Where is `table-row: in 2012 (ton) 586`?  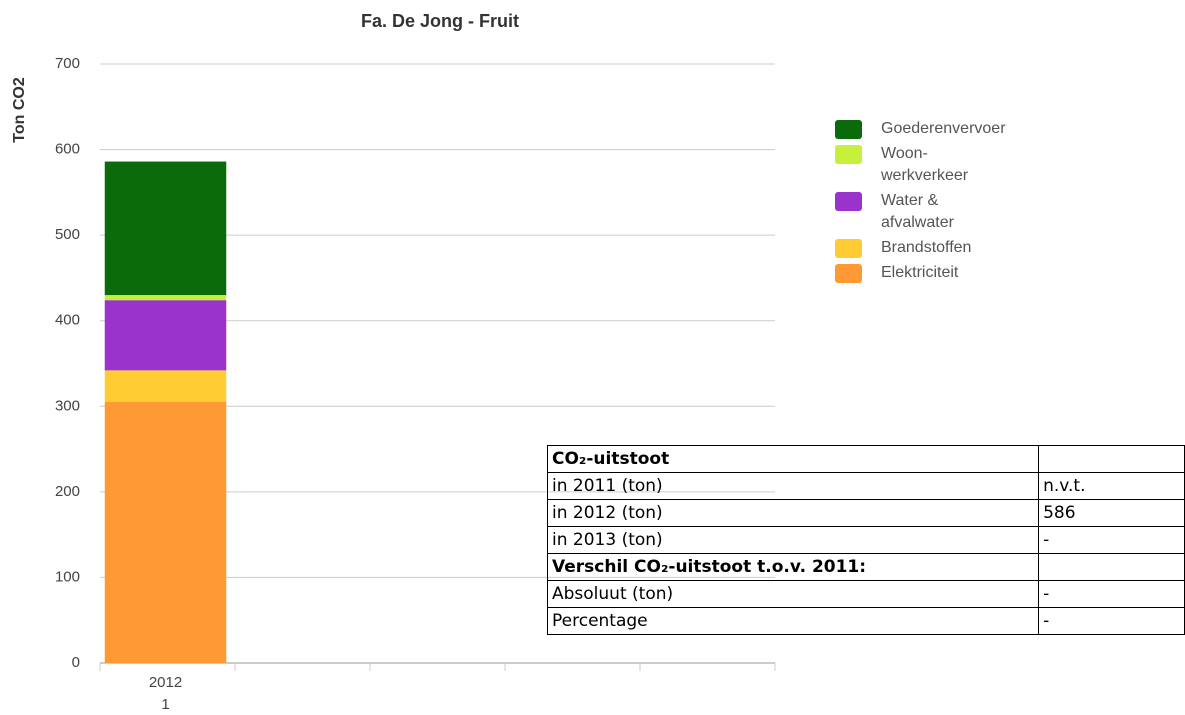 table-row: in 2012 (ton) 586 is located at coordinates (865, 513).